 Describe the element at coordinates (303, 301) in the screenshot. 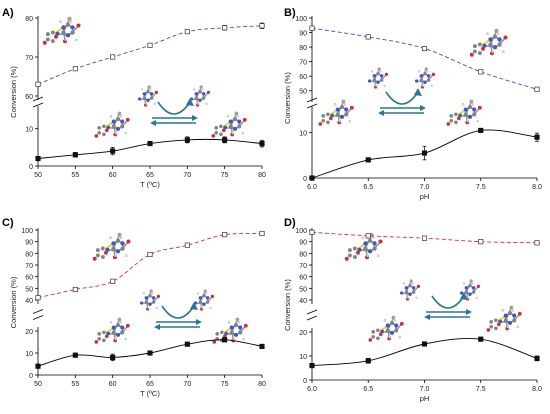

I see `y-tick-label: 40` at that location.